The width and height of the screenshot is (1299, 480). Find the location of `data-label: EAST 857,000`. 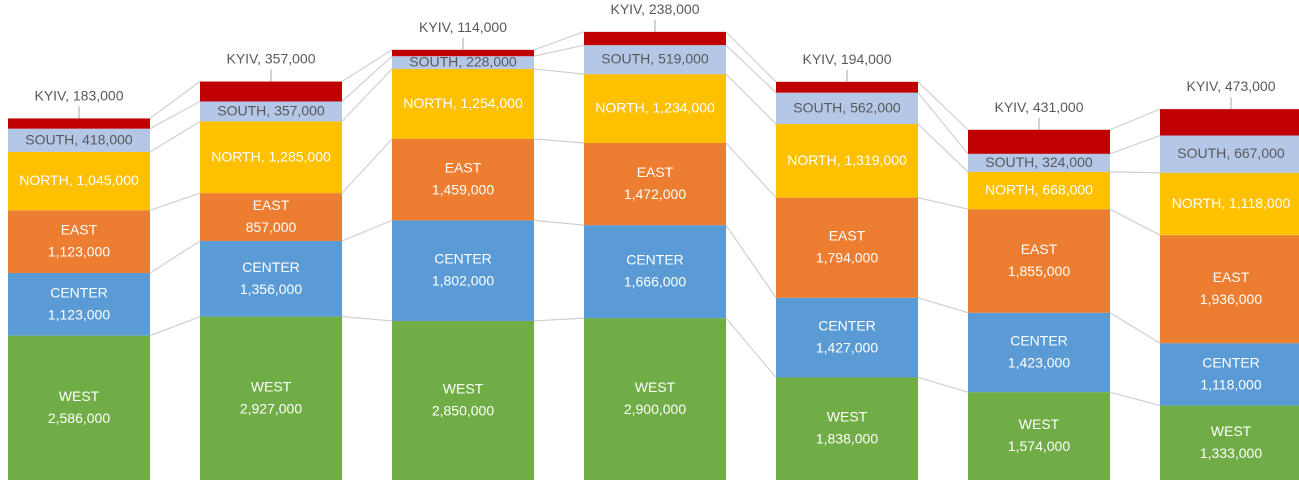

data-label: EAST 857,000 is located at coordinates (271, 216).